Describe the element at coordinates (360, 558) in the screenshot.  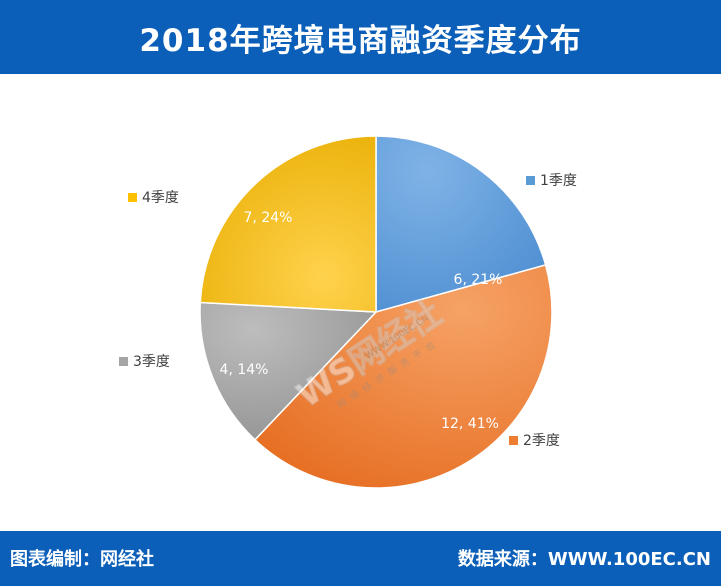
I see `footer-bar: 图表编制：网经社 数据来源：WWW.100EC.CN` at that location.